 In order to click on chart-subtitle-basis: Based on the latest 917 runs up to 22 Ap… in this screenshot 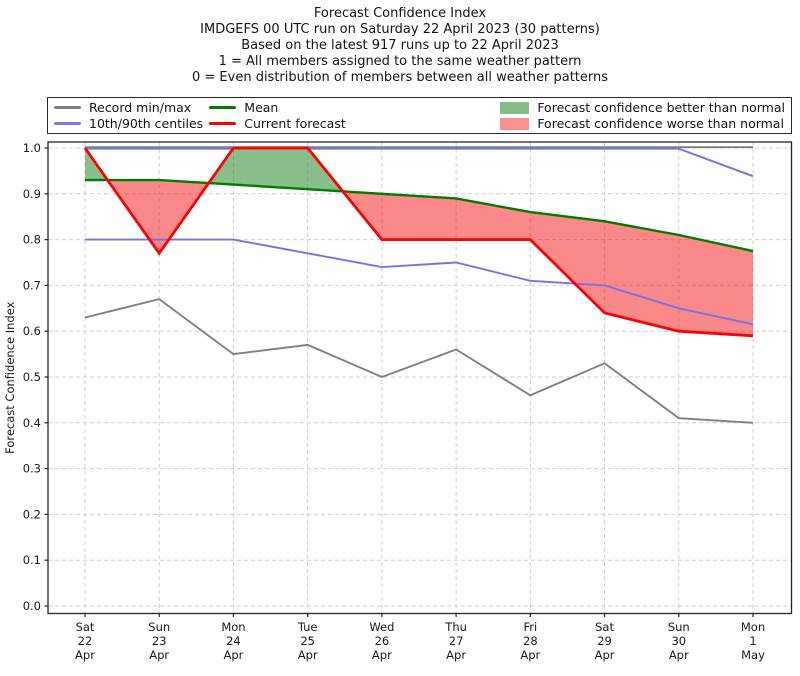, I will do `click(400, 45)`.